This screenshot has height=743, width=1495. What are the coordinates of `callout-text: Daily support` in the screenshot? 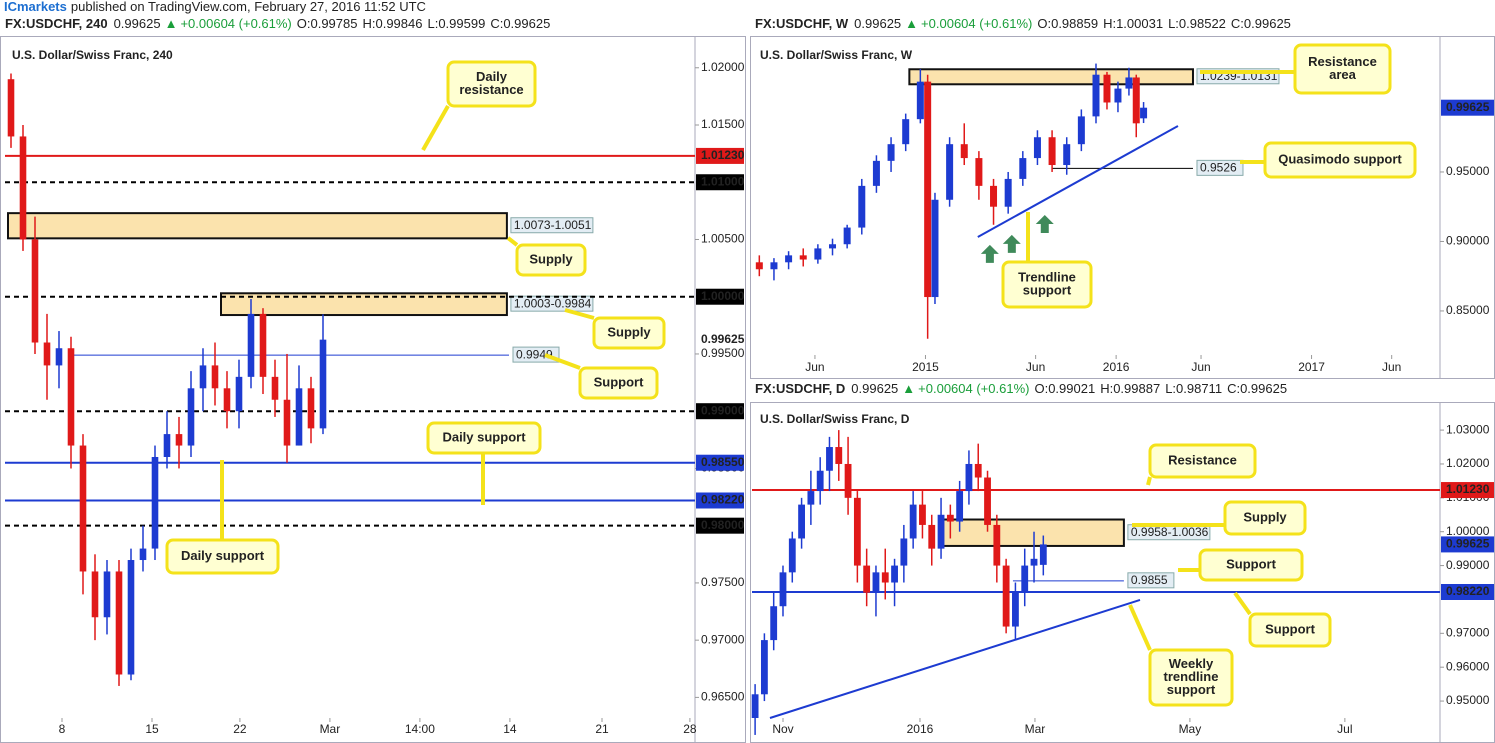 It's located at (223, 555).